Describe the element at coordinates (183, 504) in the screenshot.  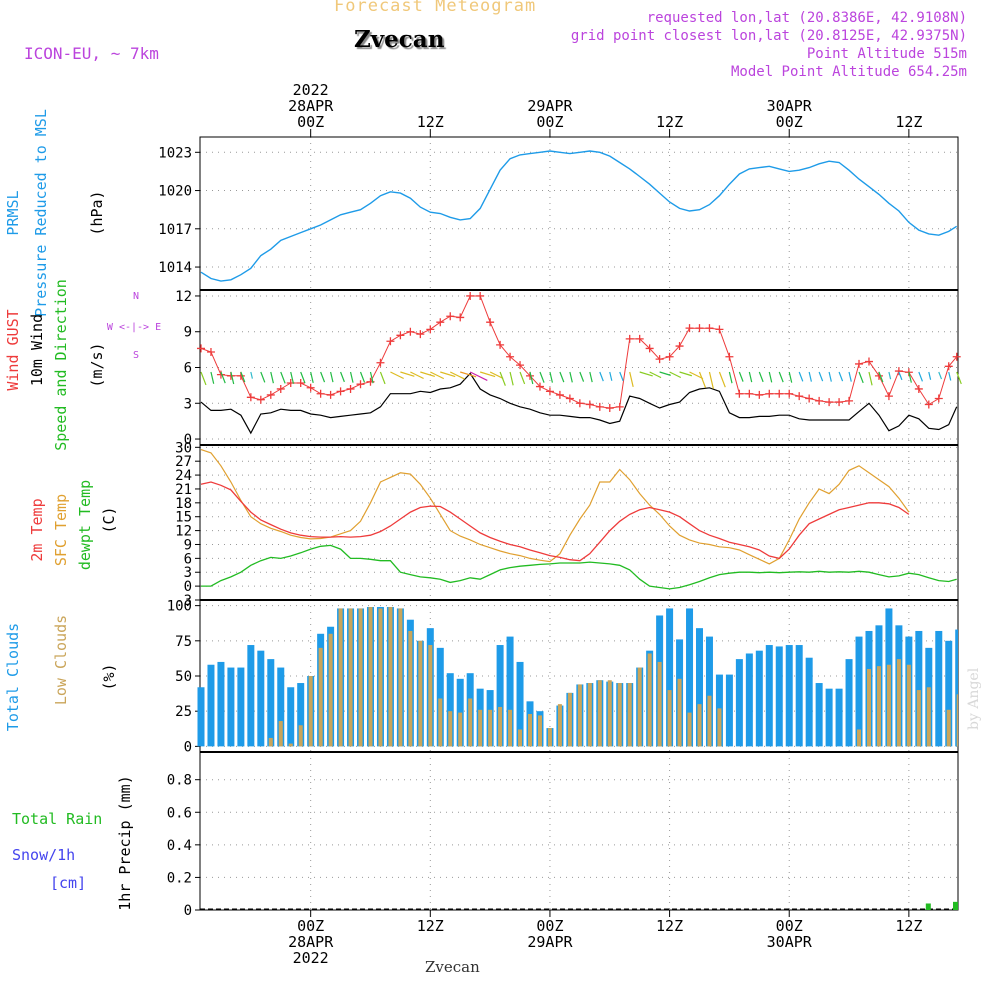
I see `y-tick-label: 18` at that location.